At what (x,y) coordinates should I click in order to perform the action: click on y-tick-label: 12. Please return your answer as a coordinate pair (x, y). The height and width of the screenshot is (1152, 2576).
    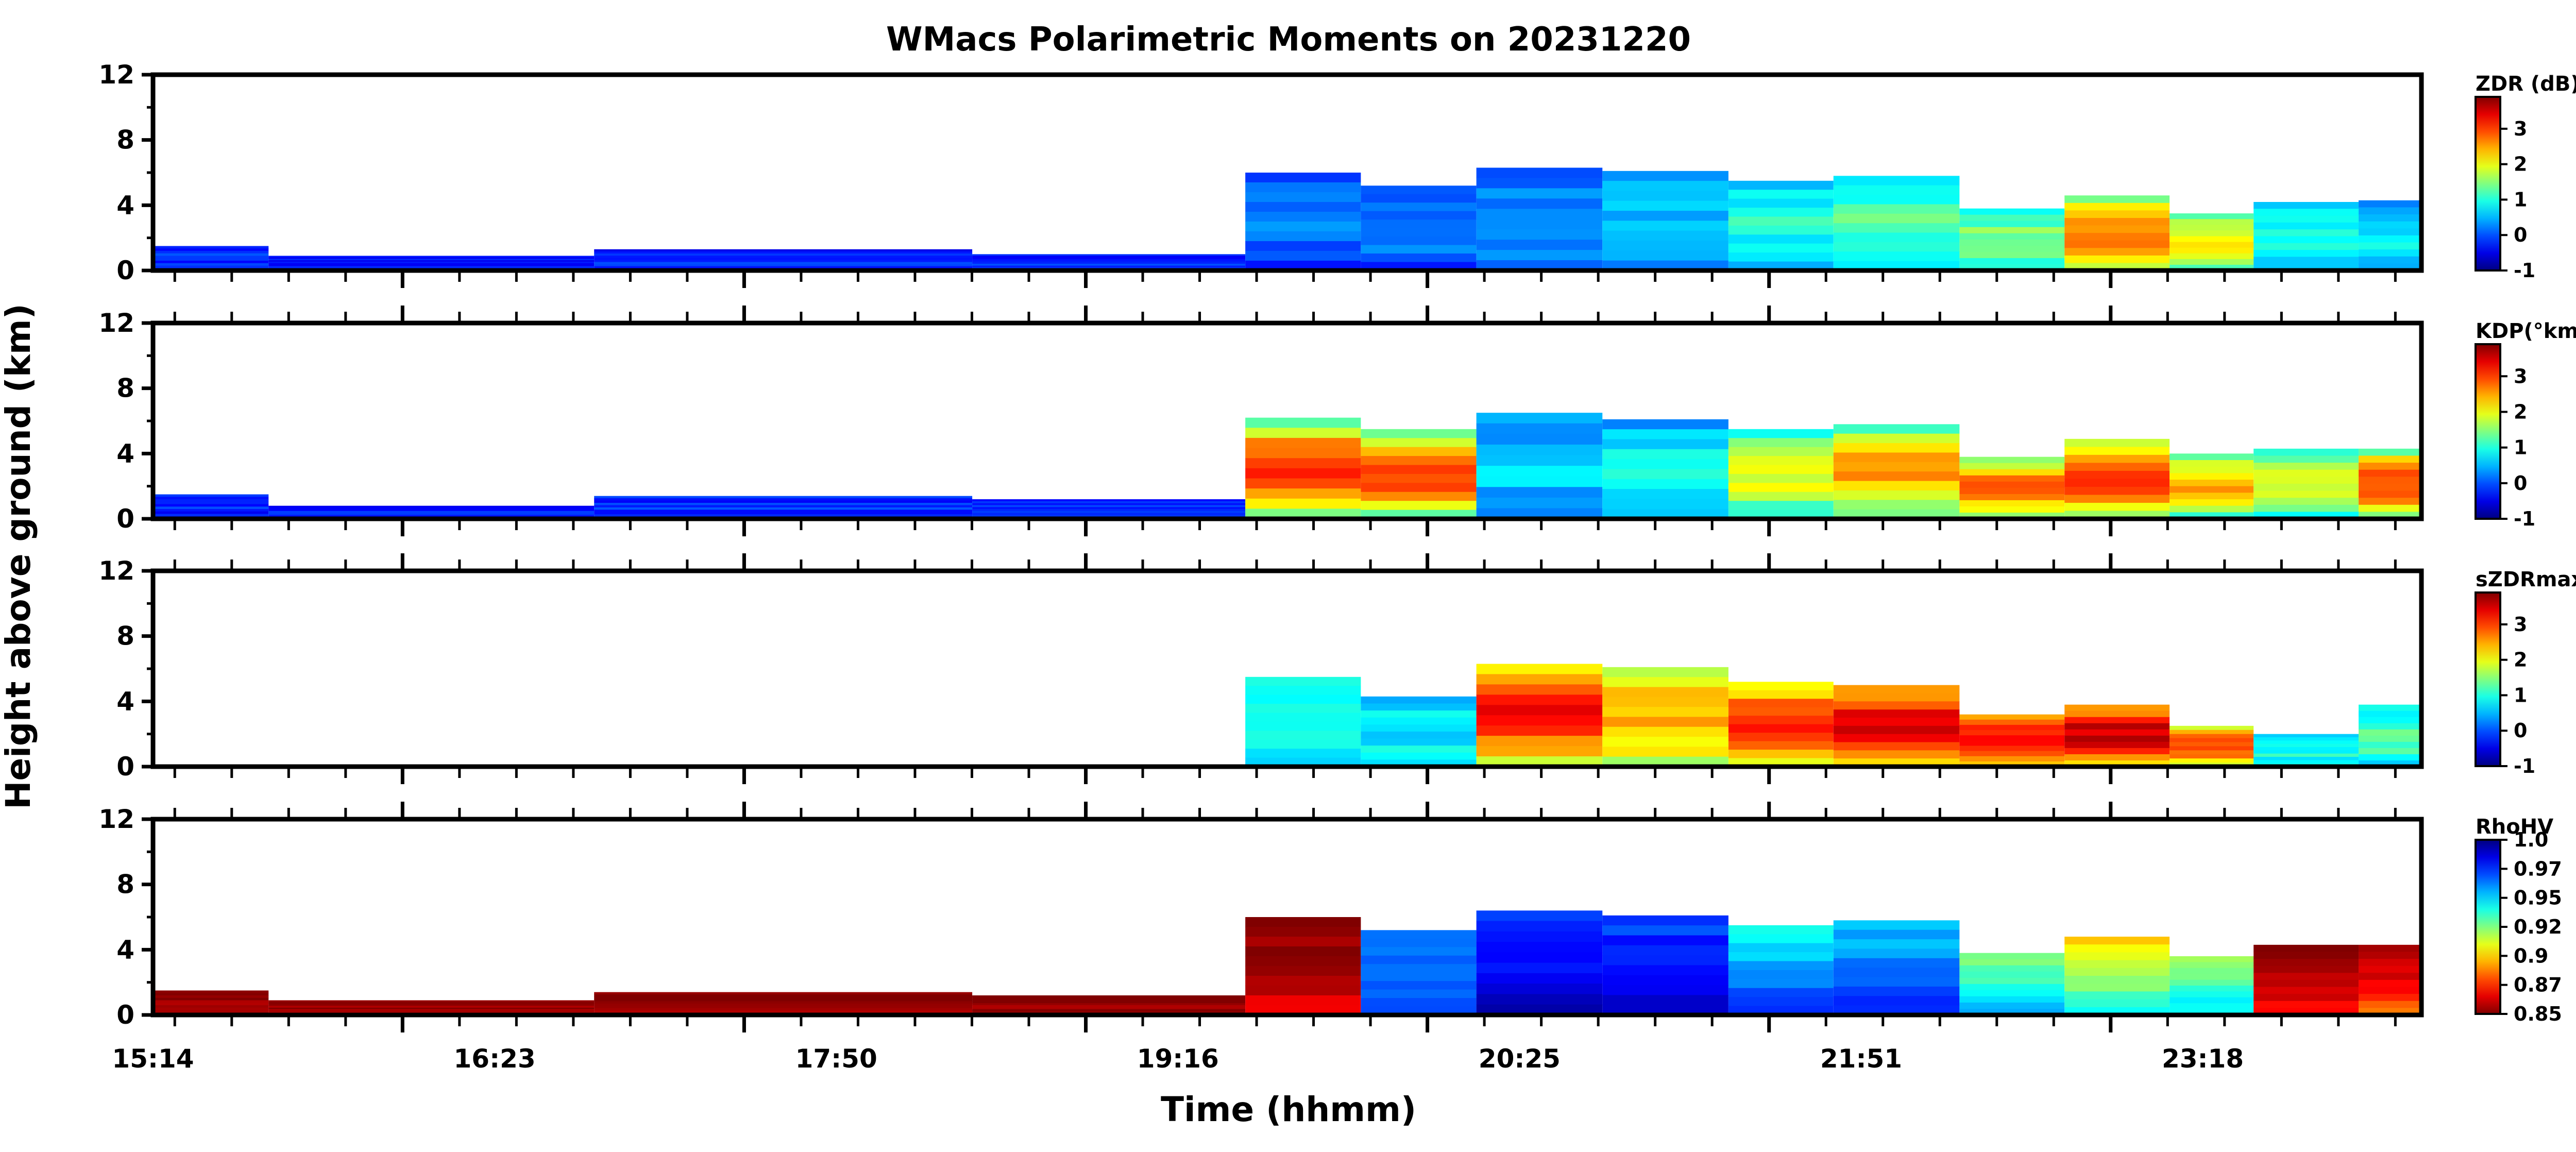
    Looking at the image, I should click on (116, 75).